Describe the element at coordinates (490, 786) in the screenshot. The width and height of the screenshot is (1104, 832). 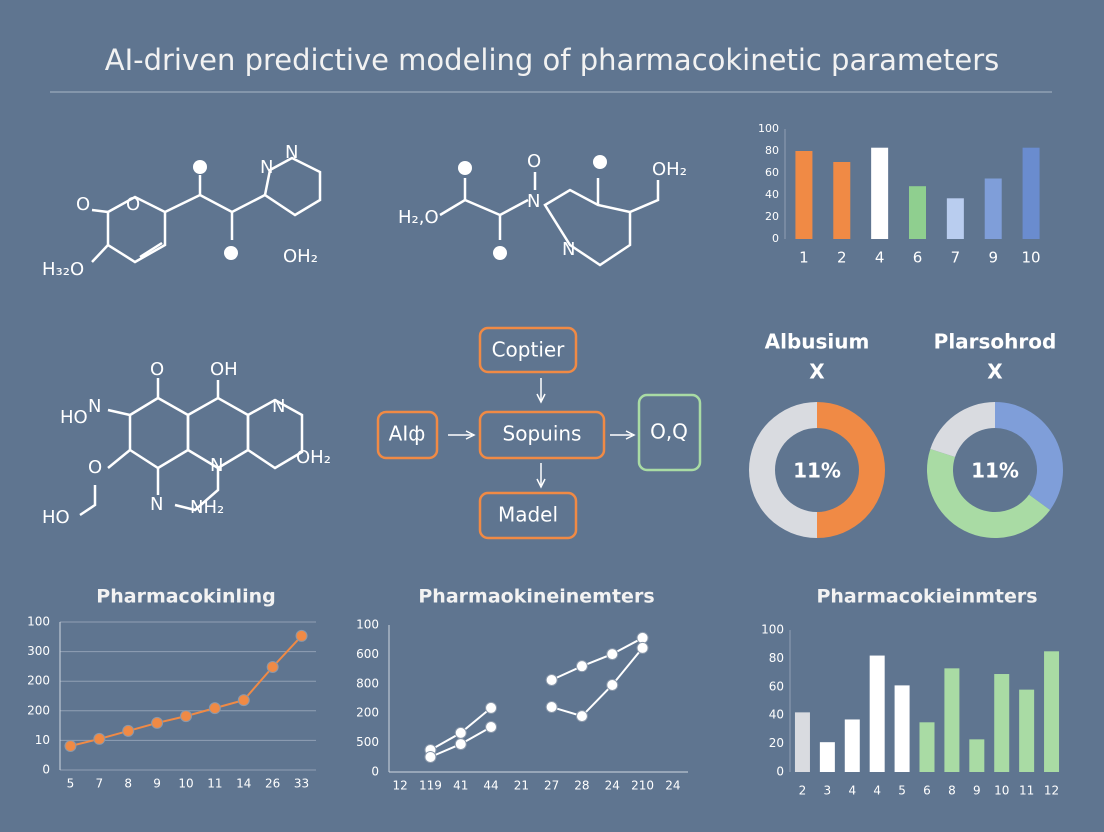
I see `x-tick-label: 44` at that location.